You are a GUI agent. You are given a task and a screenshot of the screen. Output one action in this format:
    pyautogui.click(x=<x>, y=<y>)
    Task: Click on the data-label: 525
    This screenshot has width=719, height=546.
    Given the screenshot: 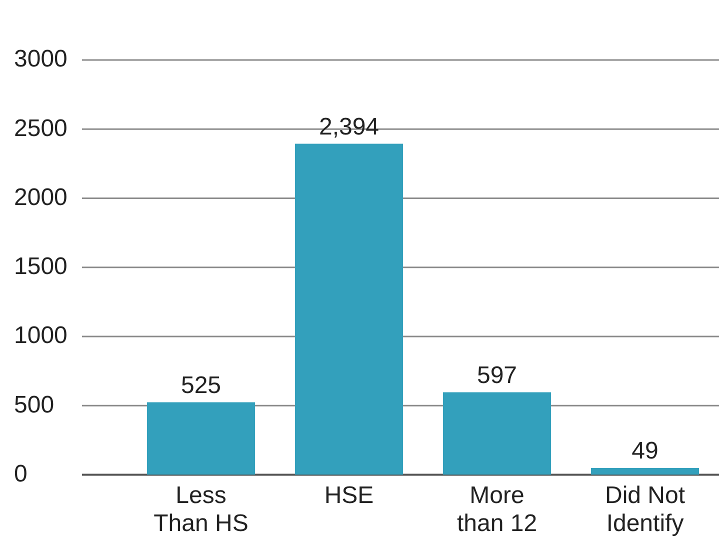 What is the action you would take?
    pyautogui.click(x=201, y=385)
    